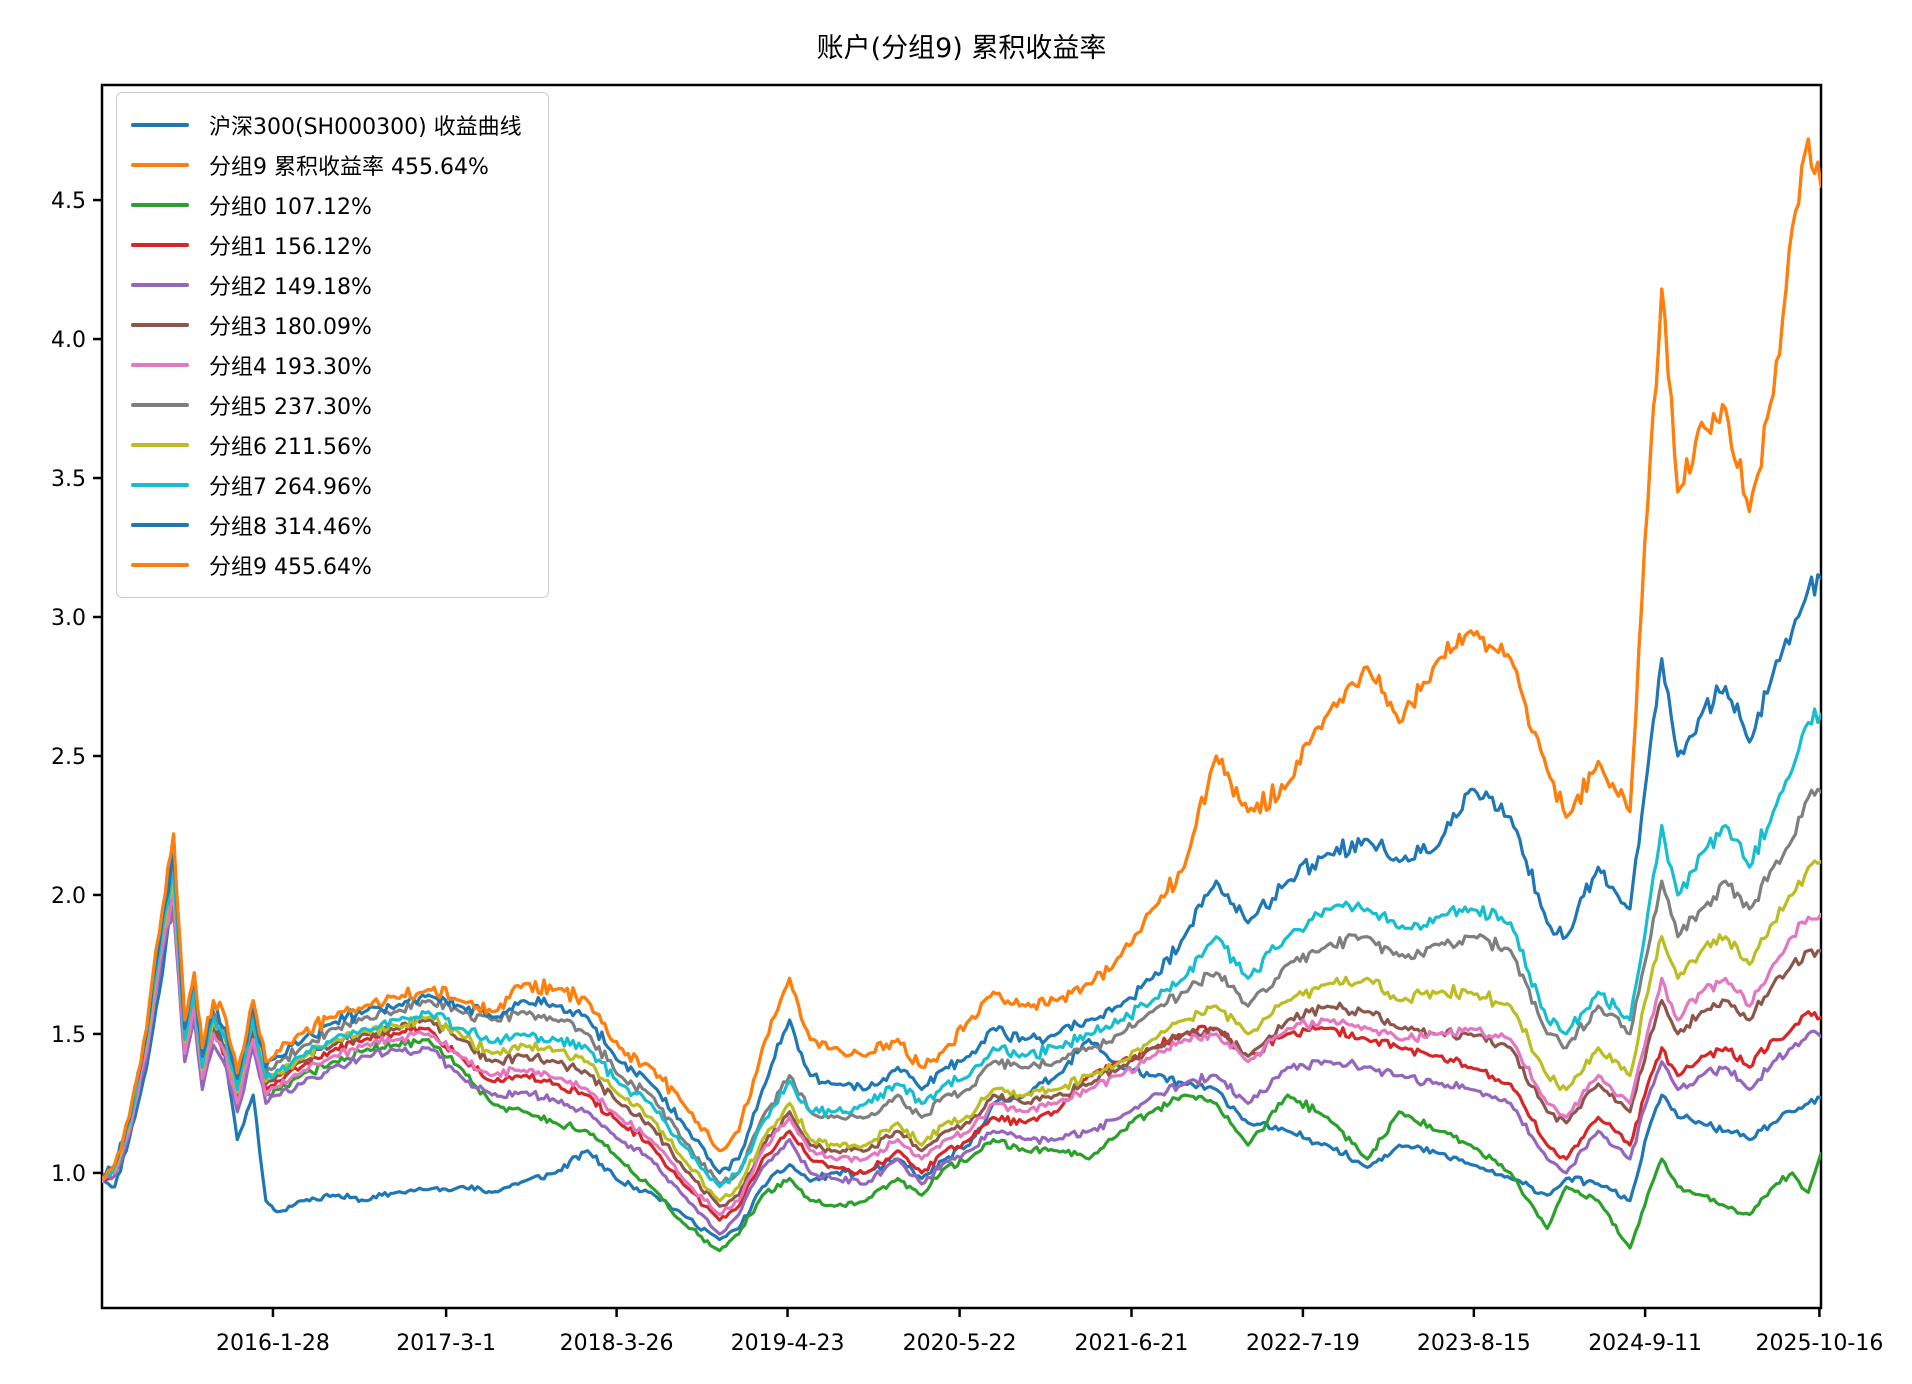 The width and height of the screenshot is (1912, 1384). I want to click on y-tick-label: 4.0, so click(68, 340).